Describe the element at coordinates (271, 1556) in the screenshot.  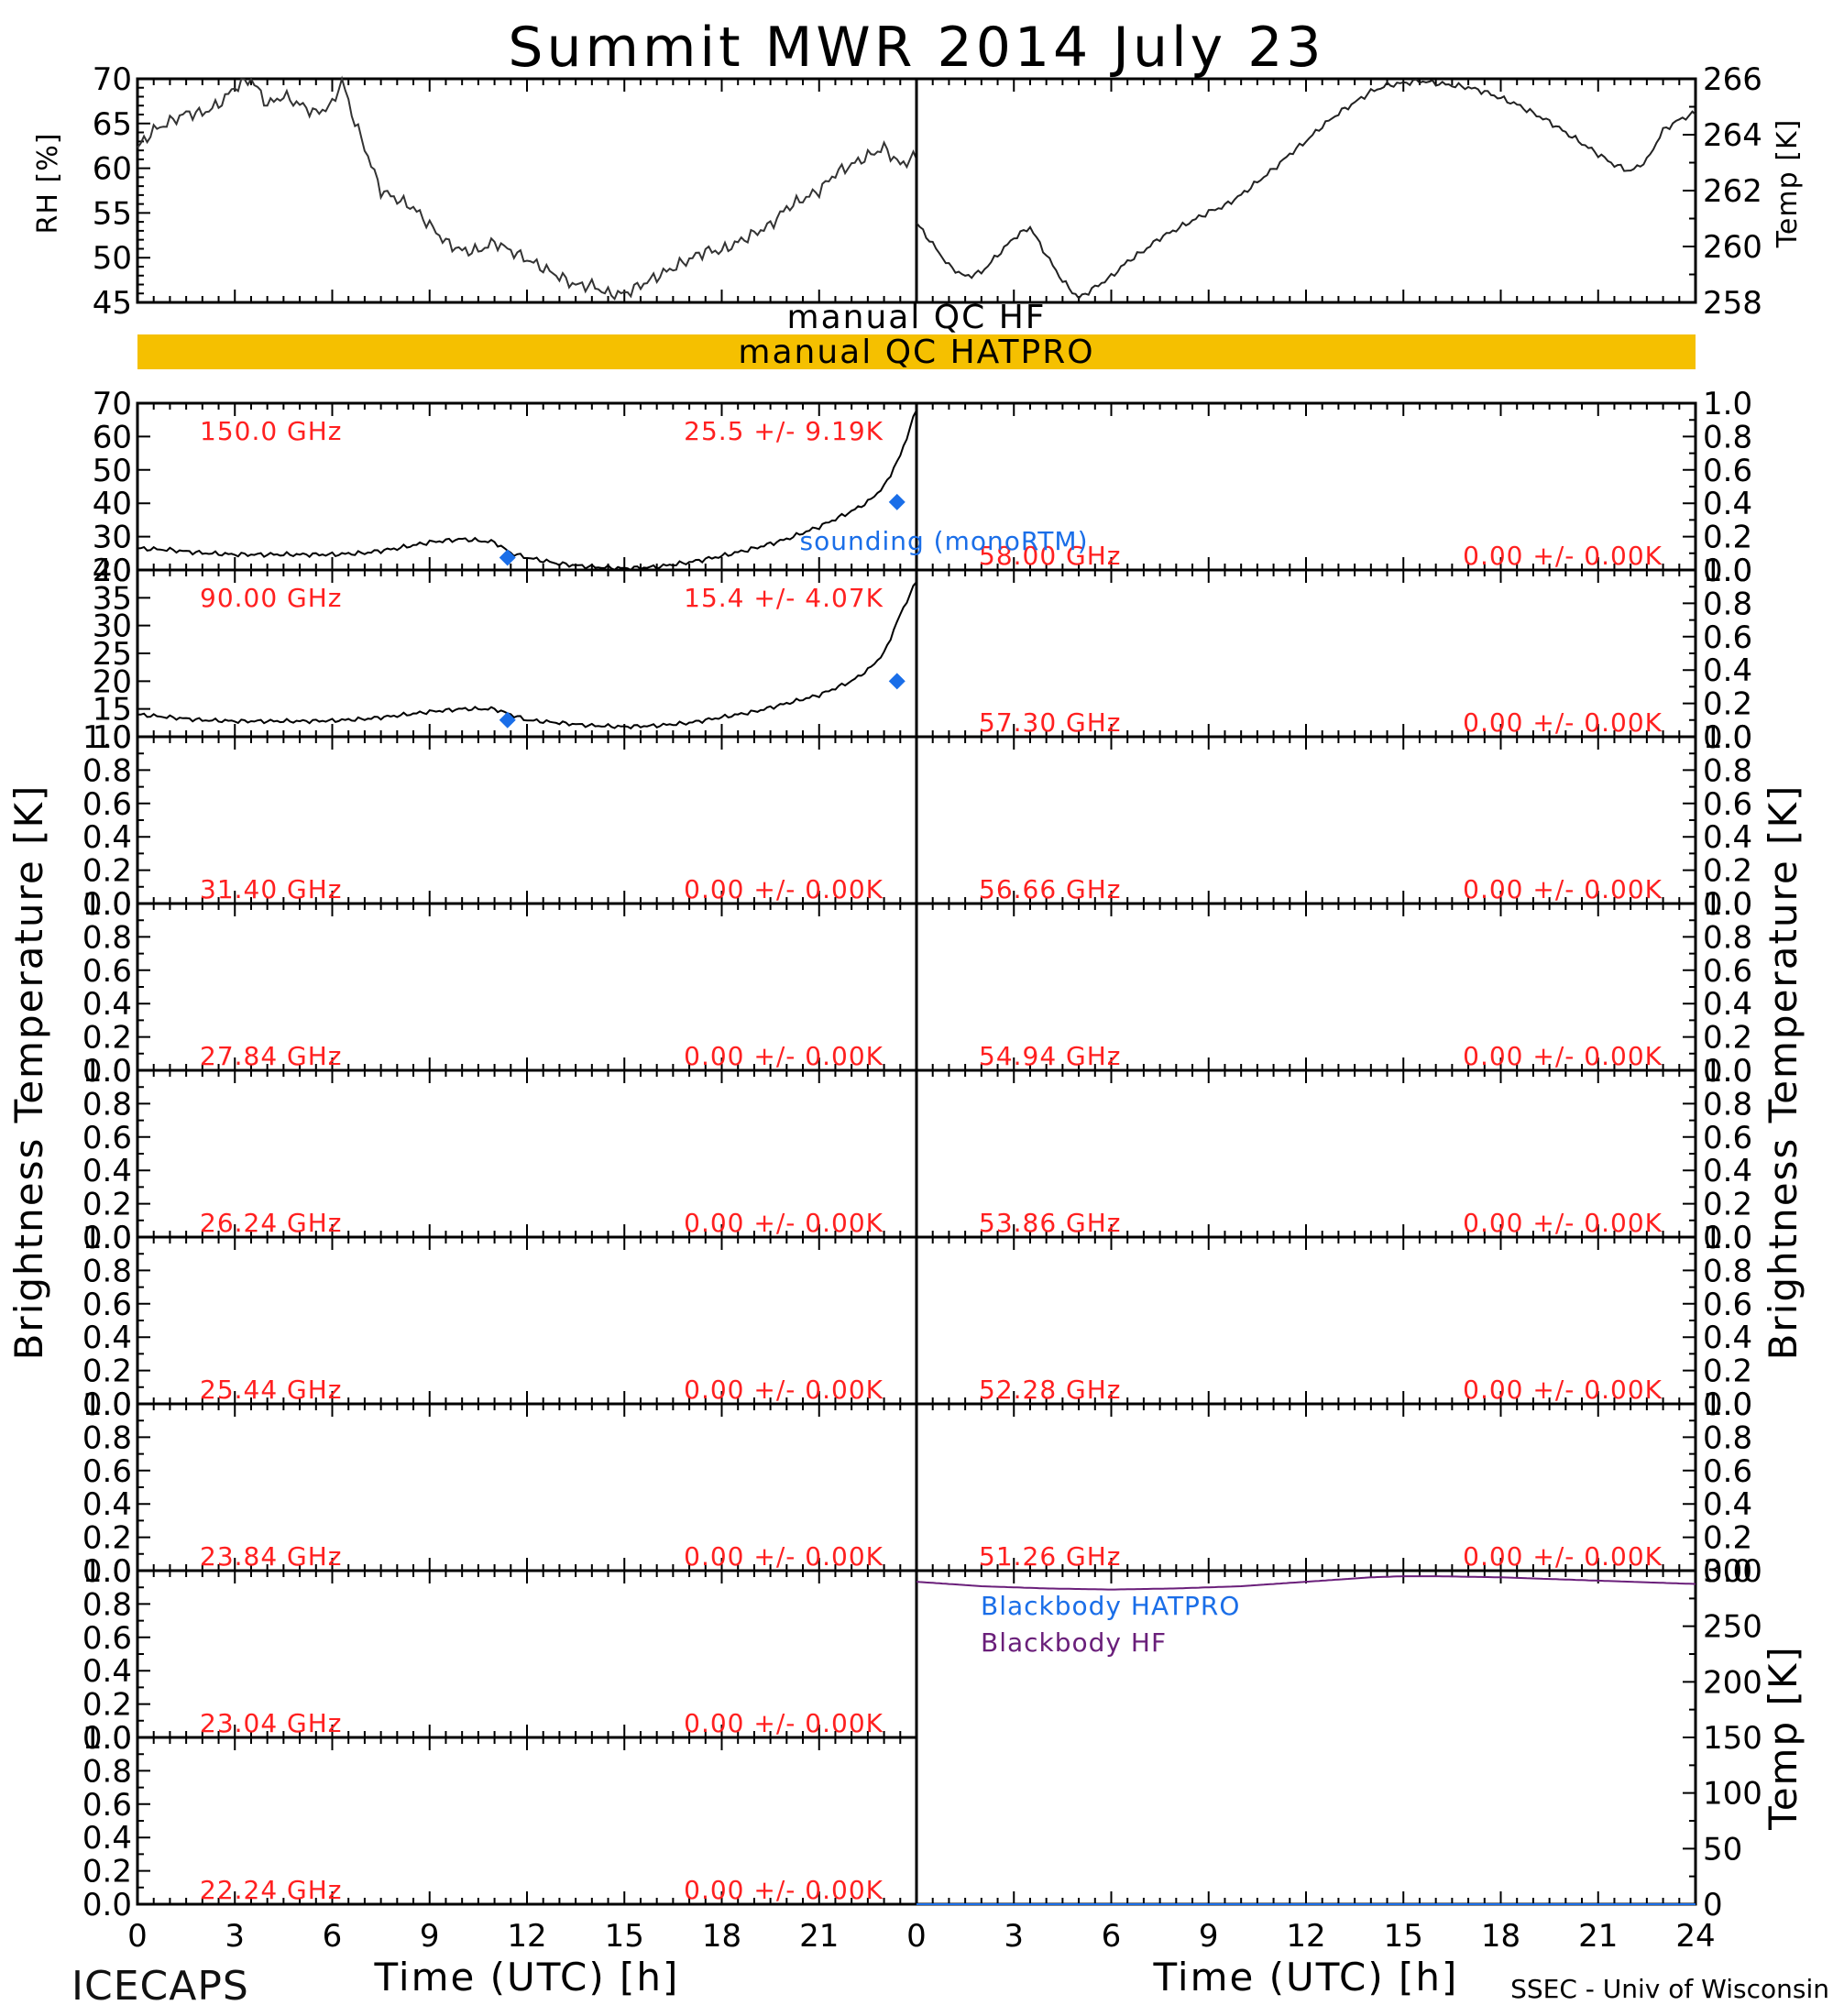
I see `ch2384-channel-label: 23.84 GHz` at that location.